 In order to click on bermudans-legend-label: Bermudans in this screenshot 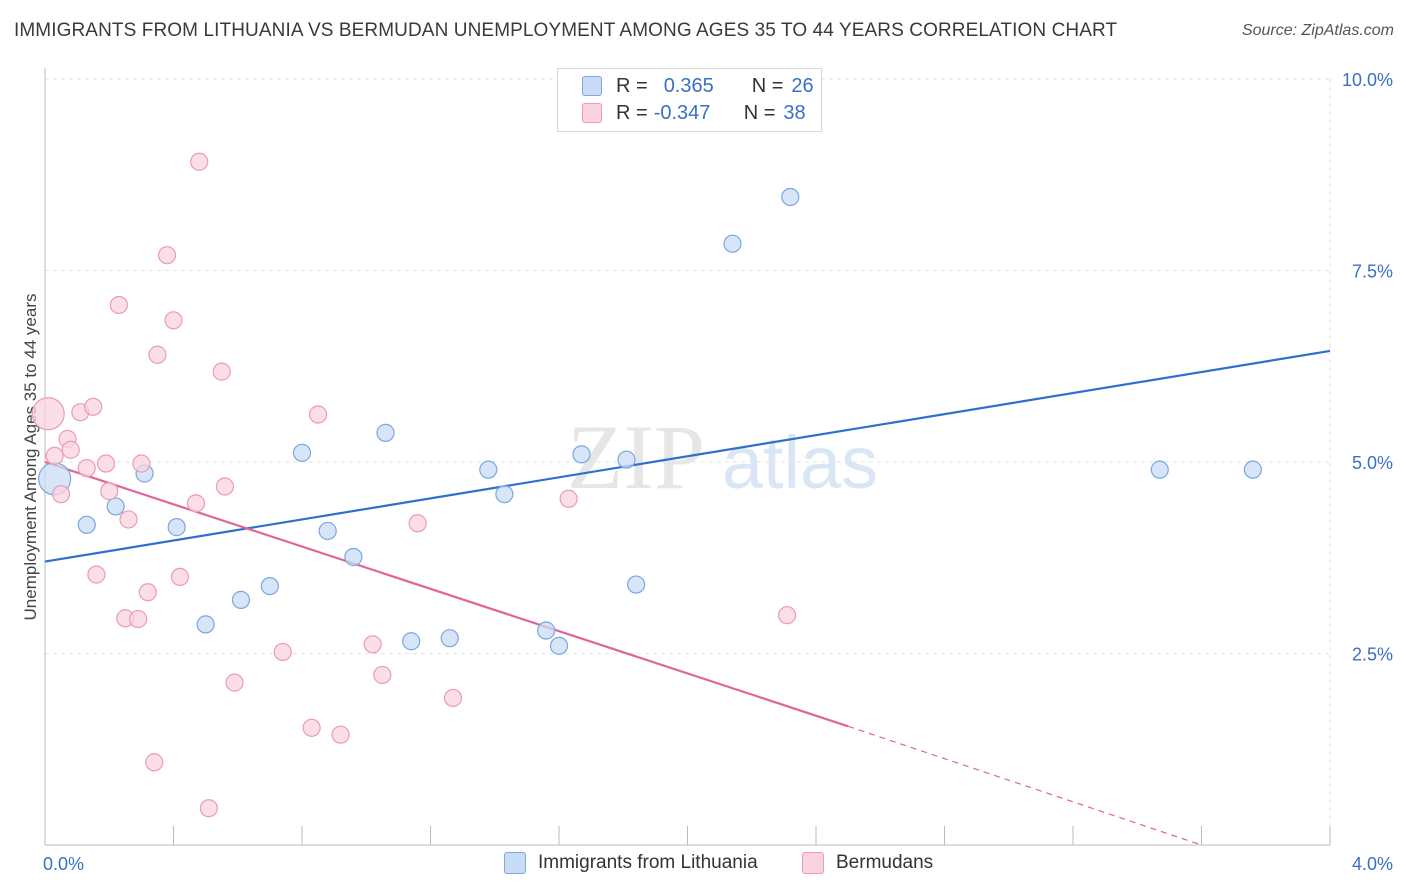, I will do `click(885, 862)`.